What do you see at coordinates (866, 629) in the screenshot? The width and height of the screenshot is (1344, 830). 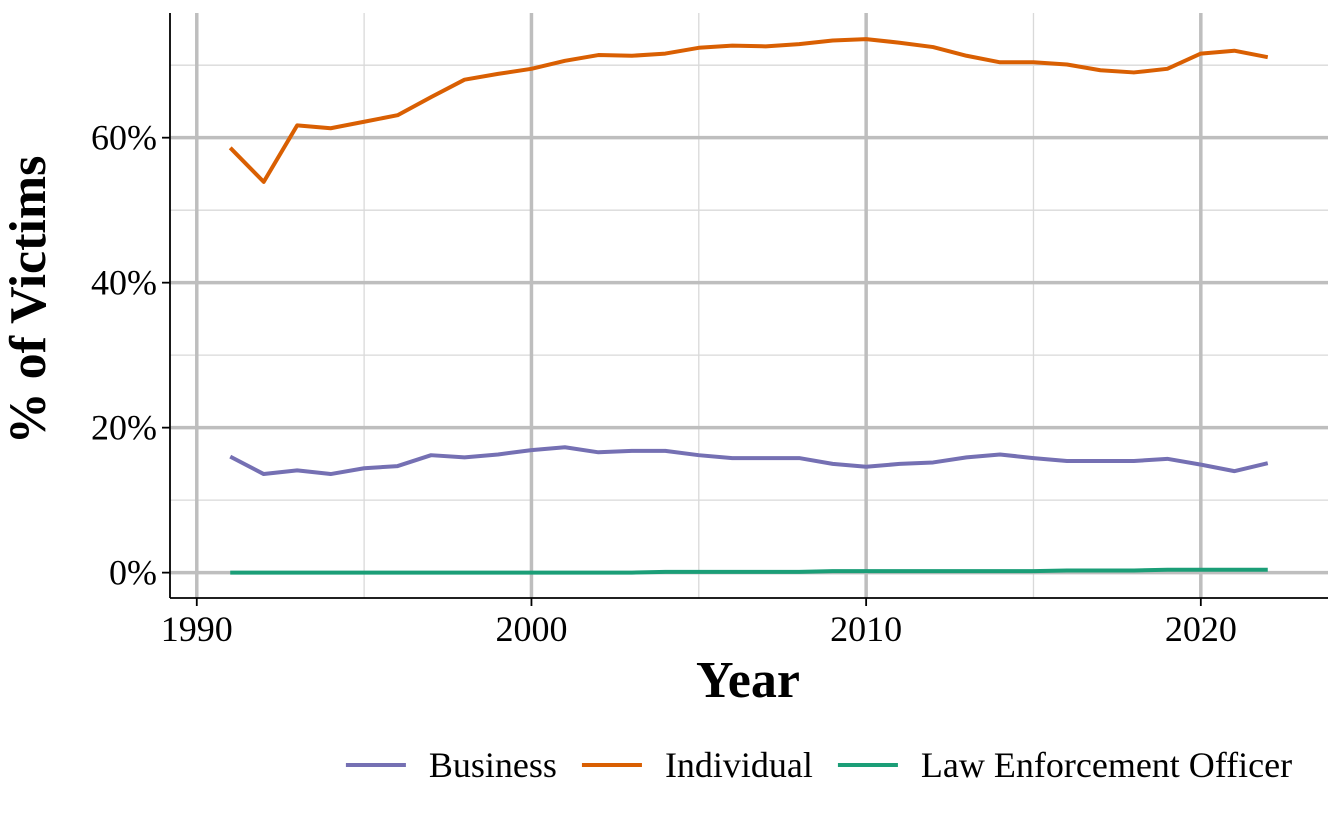 I see `x-tick-label: 2010` at bounding box center [866, 629].